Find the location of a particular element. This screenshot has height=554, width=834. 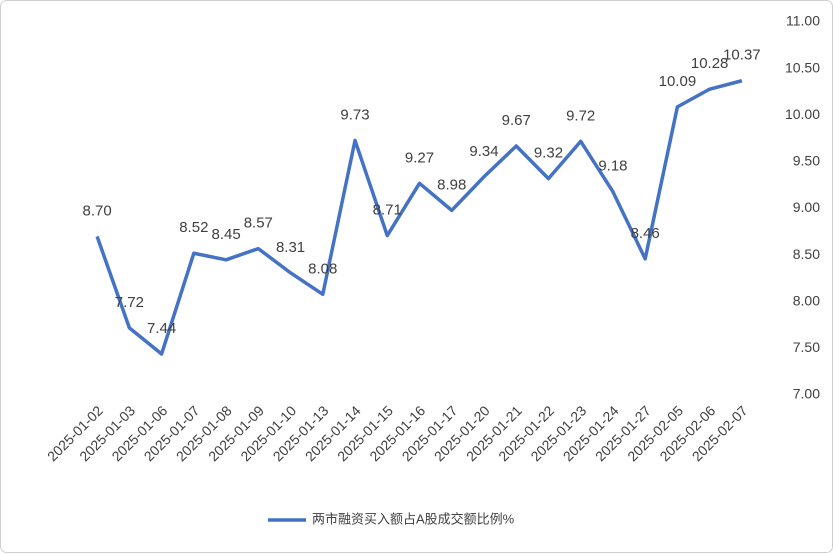

data-label: 10.09 is located at coordinates (678, 81).